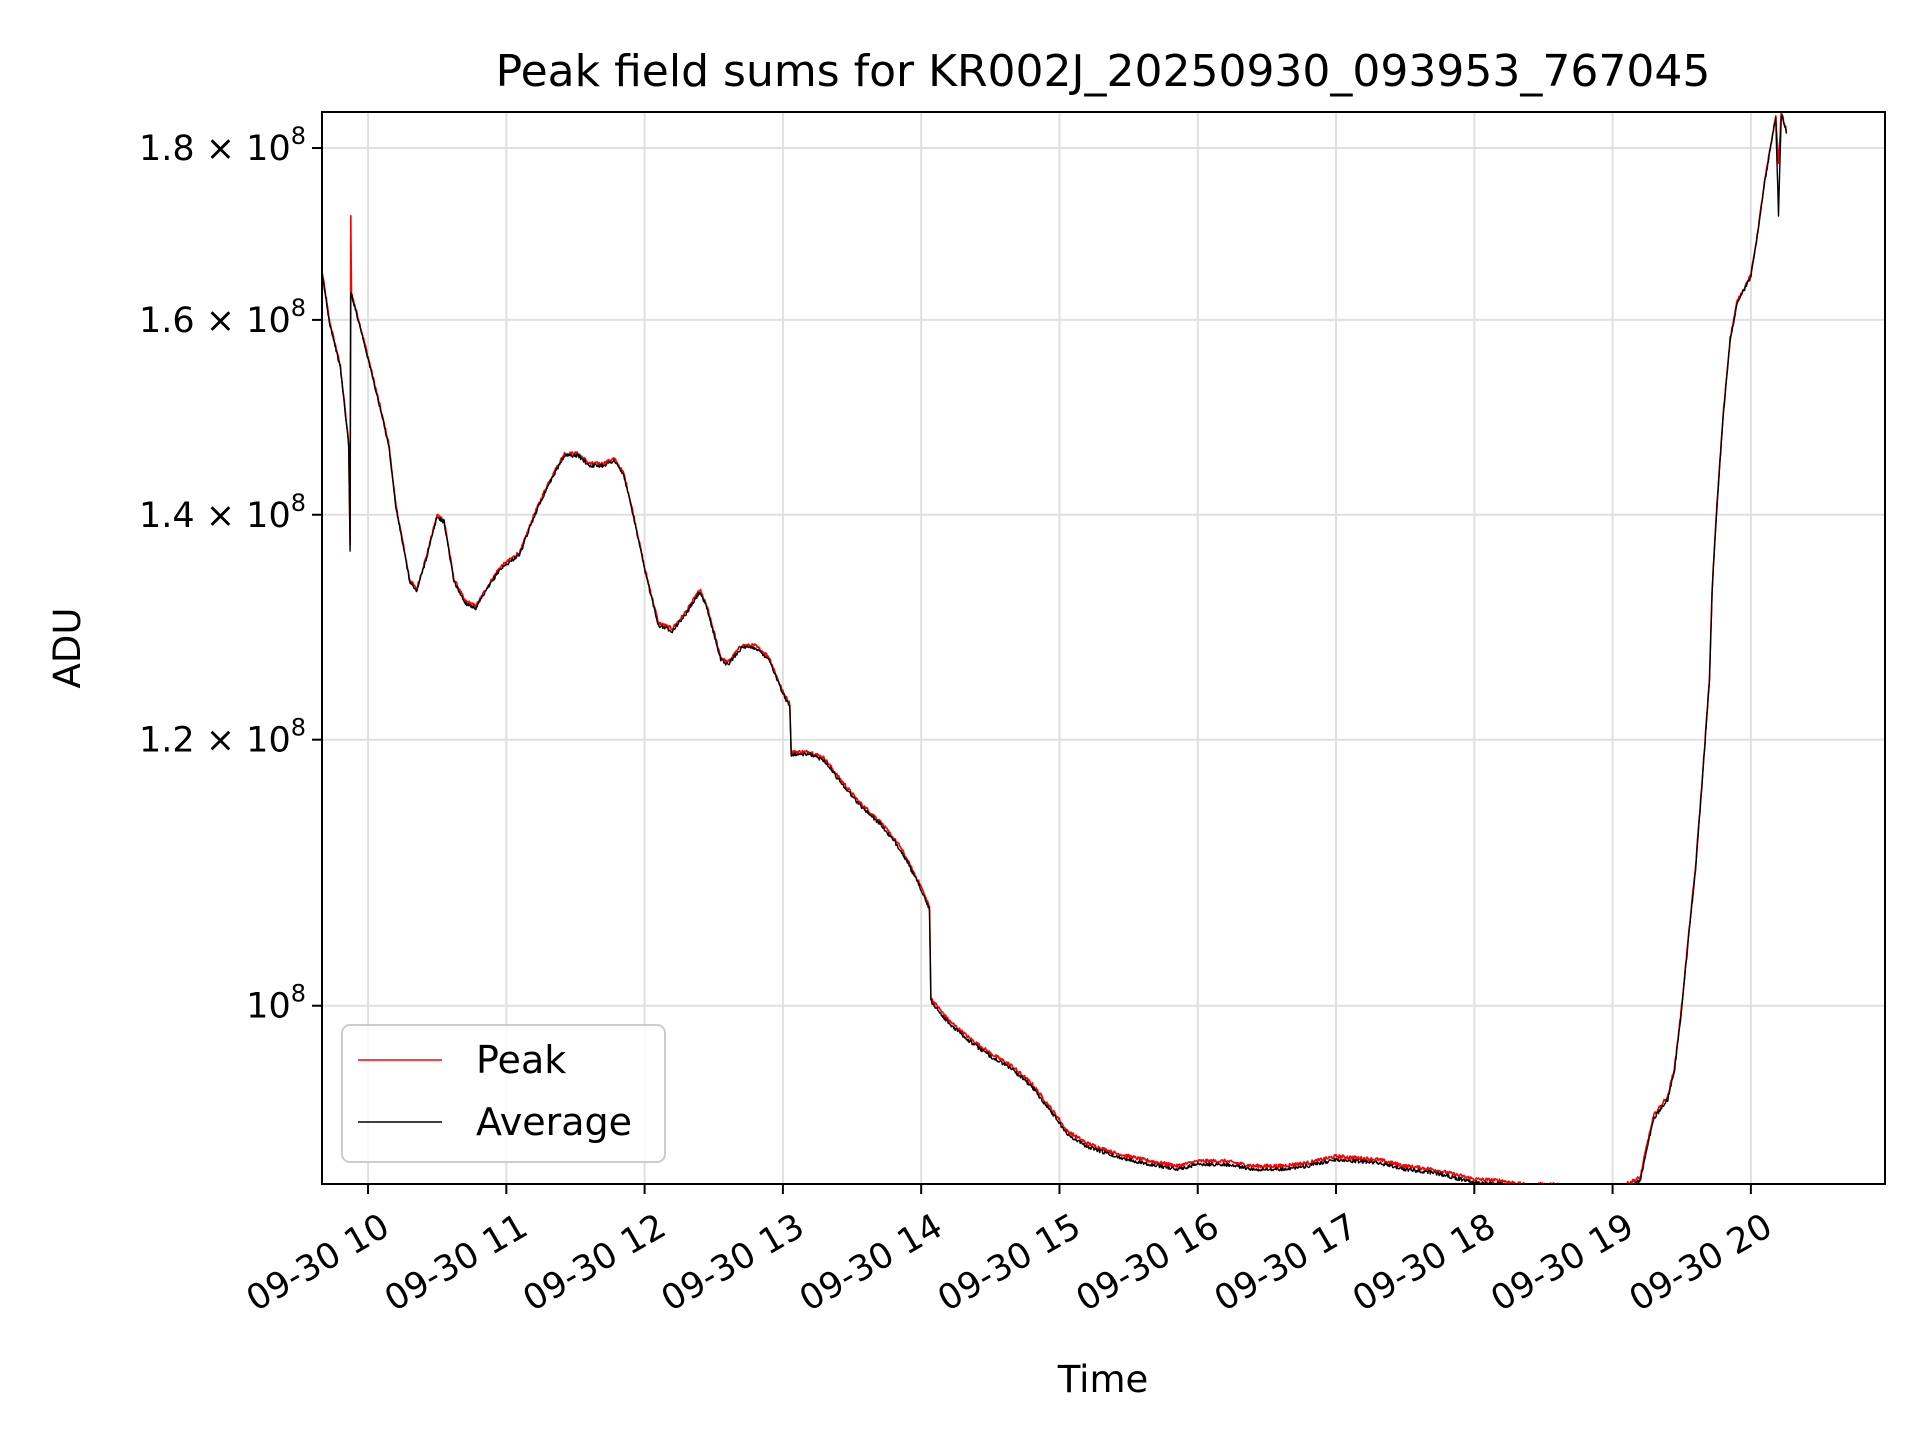 This screenshot has width=1920, height=1440. What do you see at coordinates (554, 1122) in the screenshot?
I see `legend-label-average: Average` at bounding box center [554, 1122].